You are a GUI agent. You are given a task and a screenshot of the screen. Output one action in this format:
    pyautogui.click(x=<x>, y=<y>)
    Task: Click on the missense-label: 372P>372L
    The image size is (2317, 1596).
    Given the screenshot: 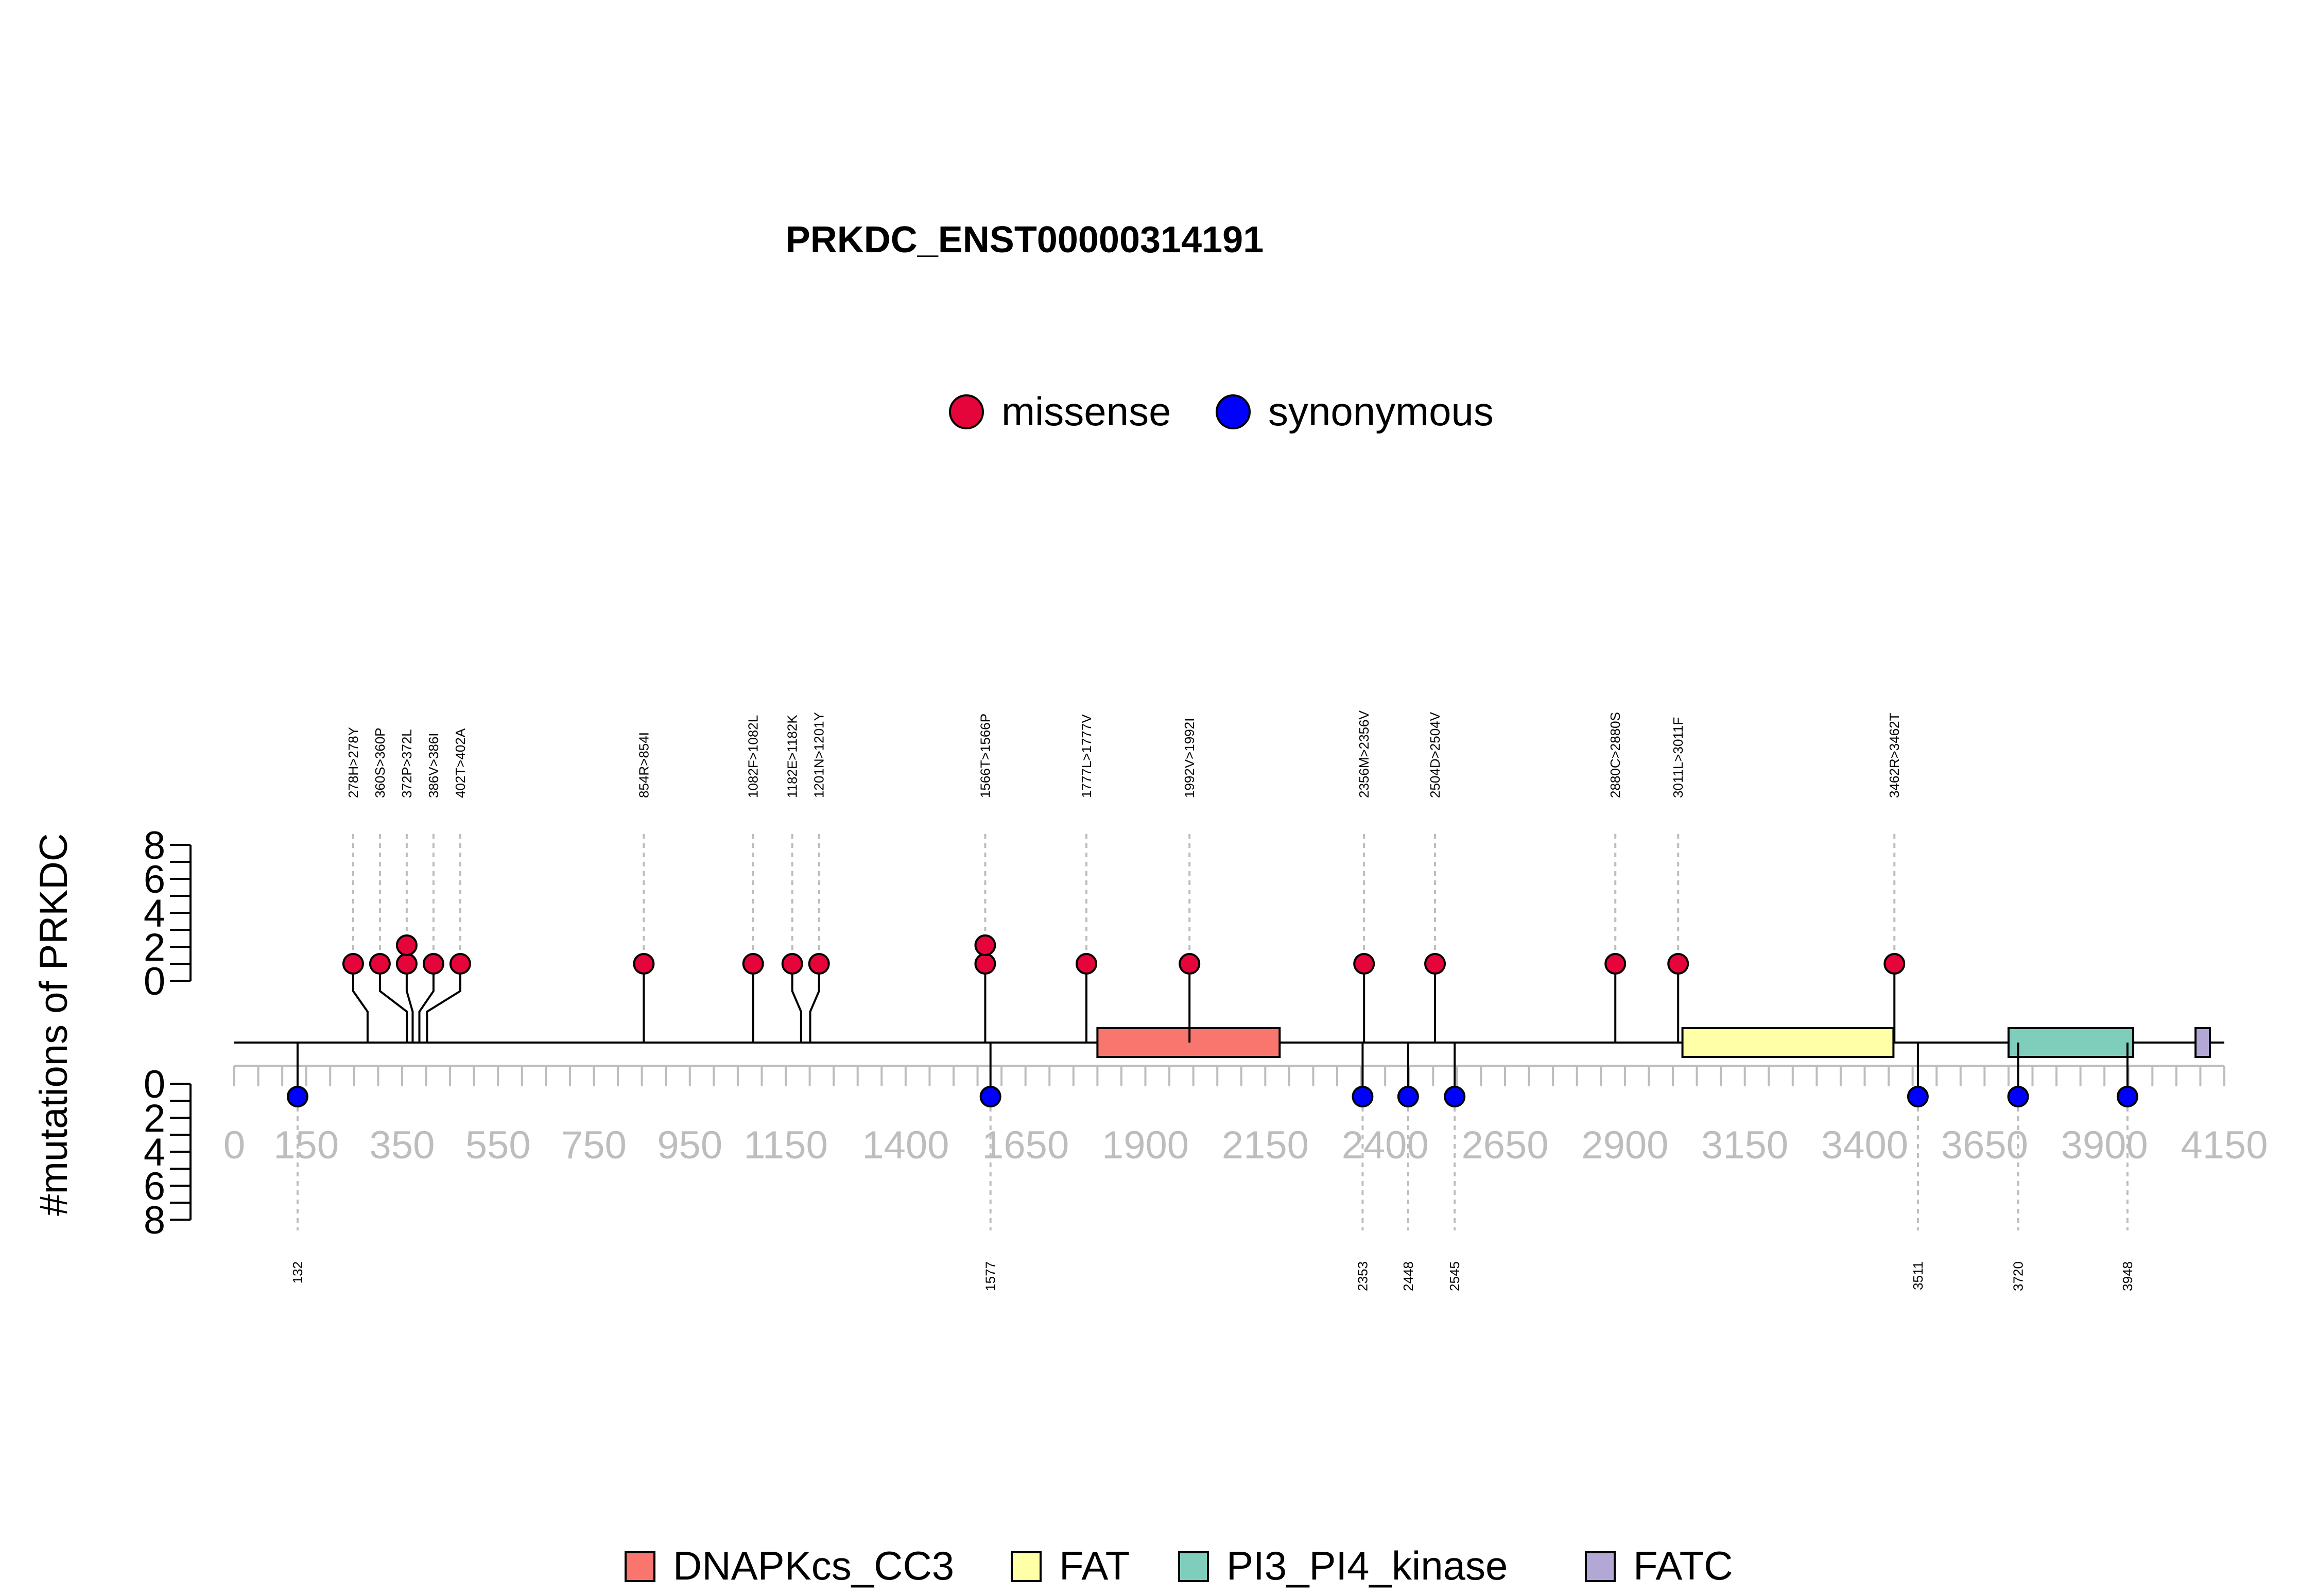 What is the action you would take?
    pyautogui.click(x=406, y=763)
    